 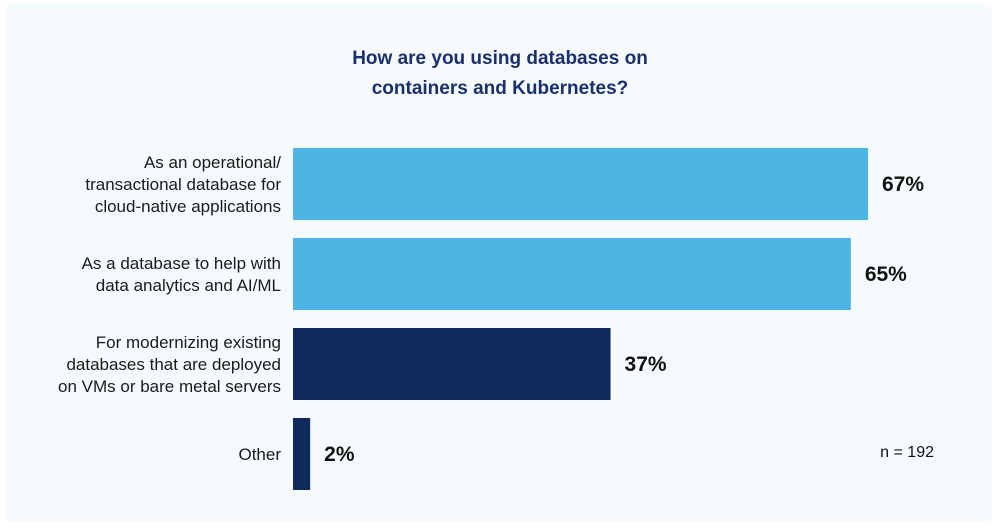 What do you see at coordinates (169, 386) in the screenshot?
I see `category-label-2-line-2: on VMs or bare metal servers` at bounding box center [169, 386].